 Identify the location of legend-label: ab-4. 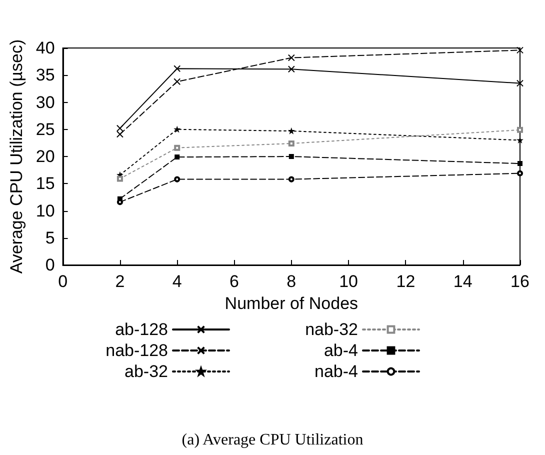
(341, 350).